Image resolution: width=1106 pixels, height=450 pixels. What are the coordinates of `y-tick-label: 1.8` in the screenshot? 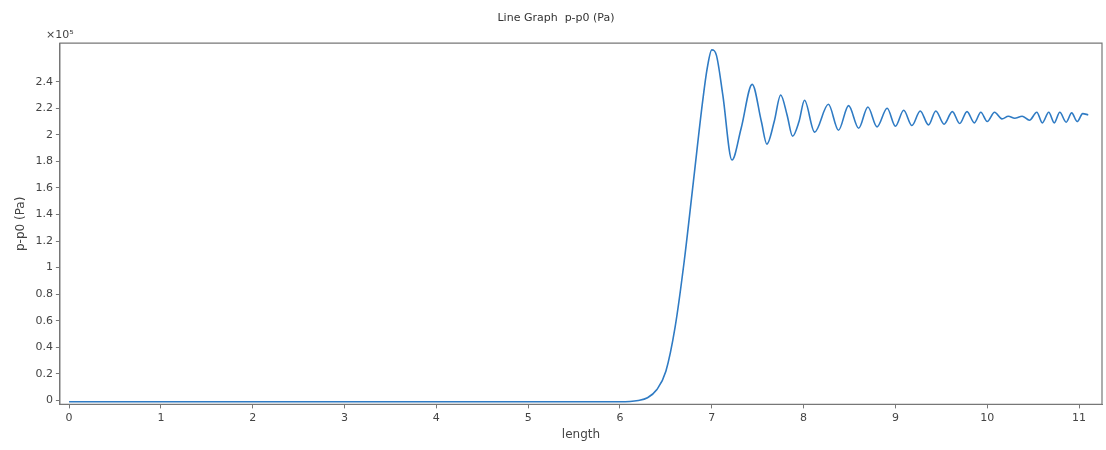 It's located at (44, 161).